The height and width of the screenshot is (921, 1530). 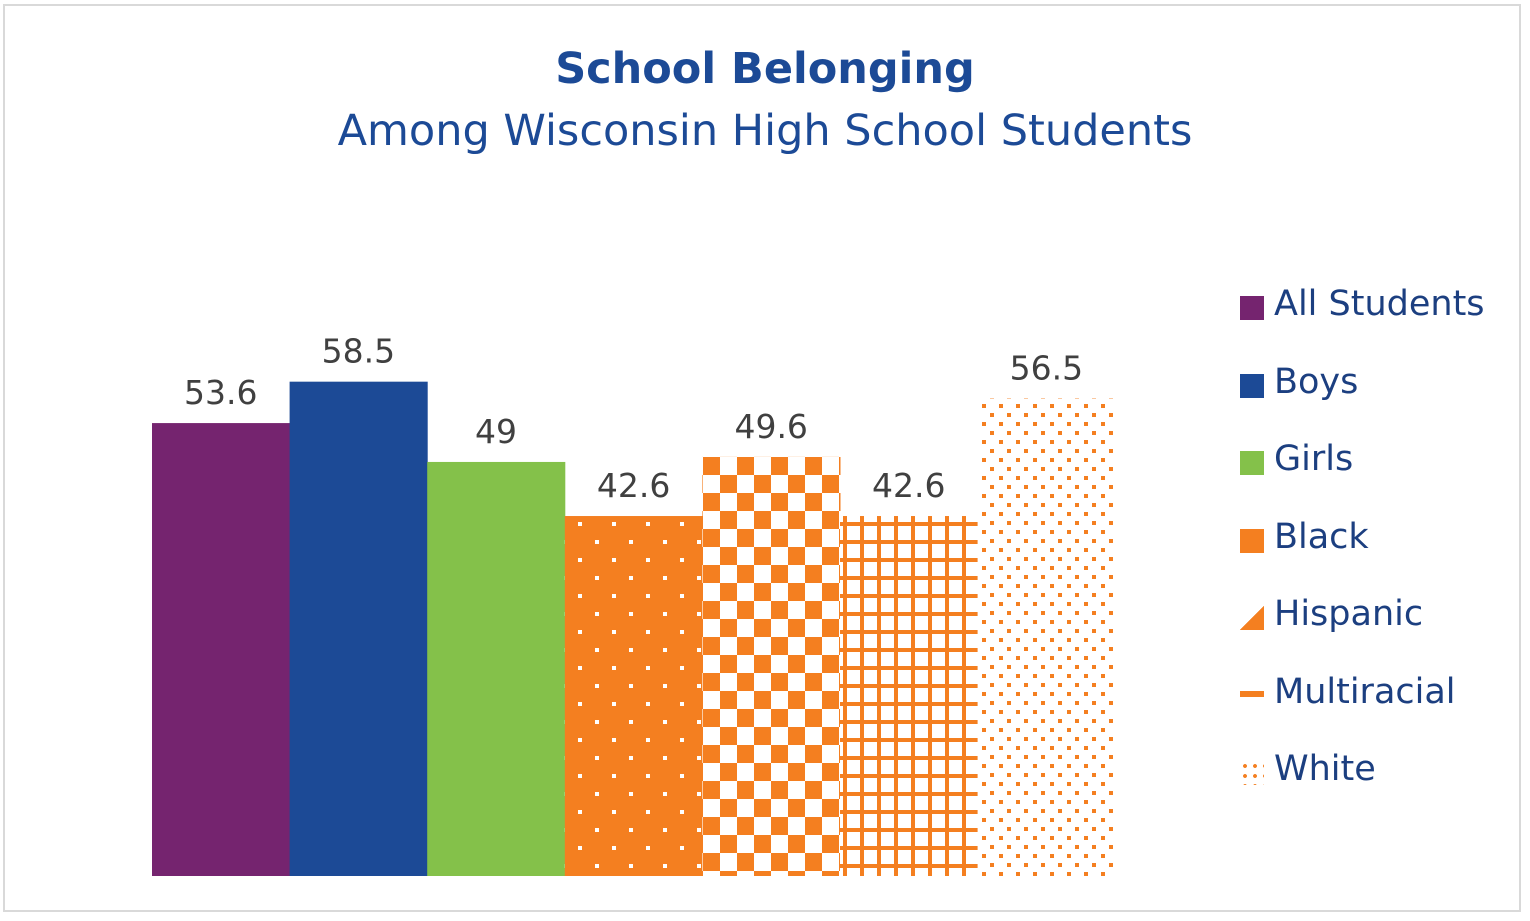 What do you see at coordinates (633, 696) in the screenshot?
I see `bar-black` at bounding box center [633, 696].